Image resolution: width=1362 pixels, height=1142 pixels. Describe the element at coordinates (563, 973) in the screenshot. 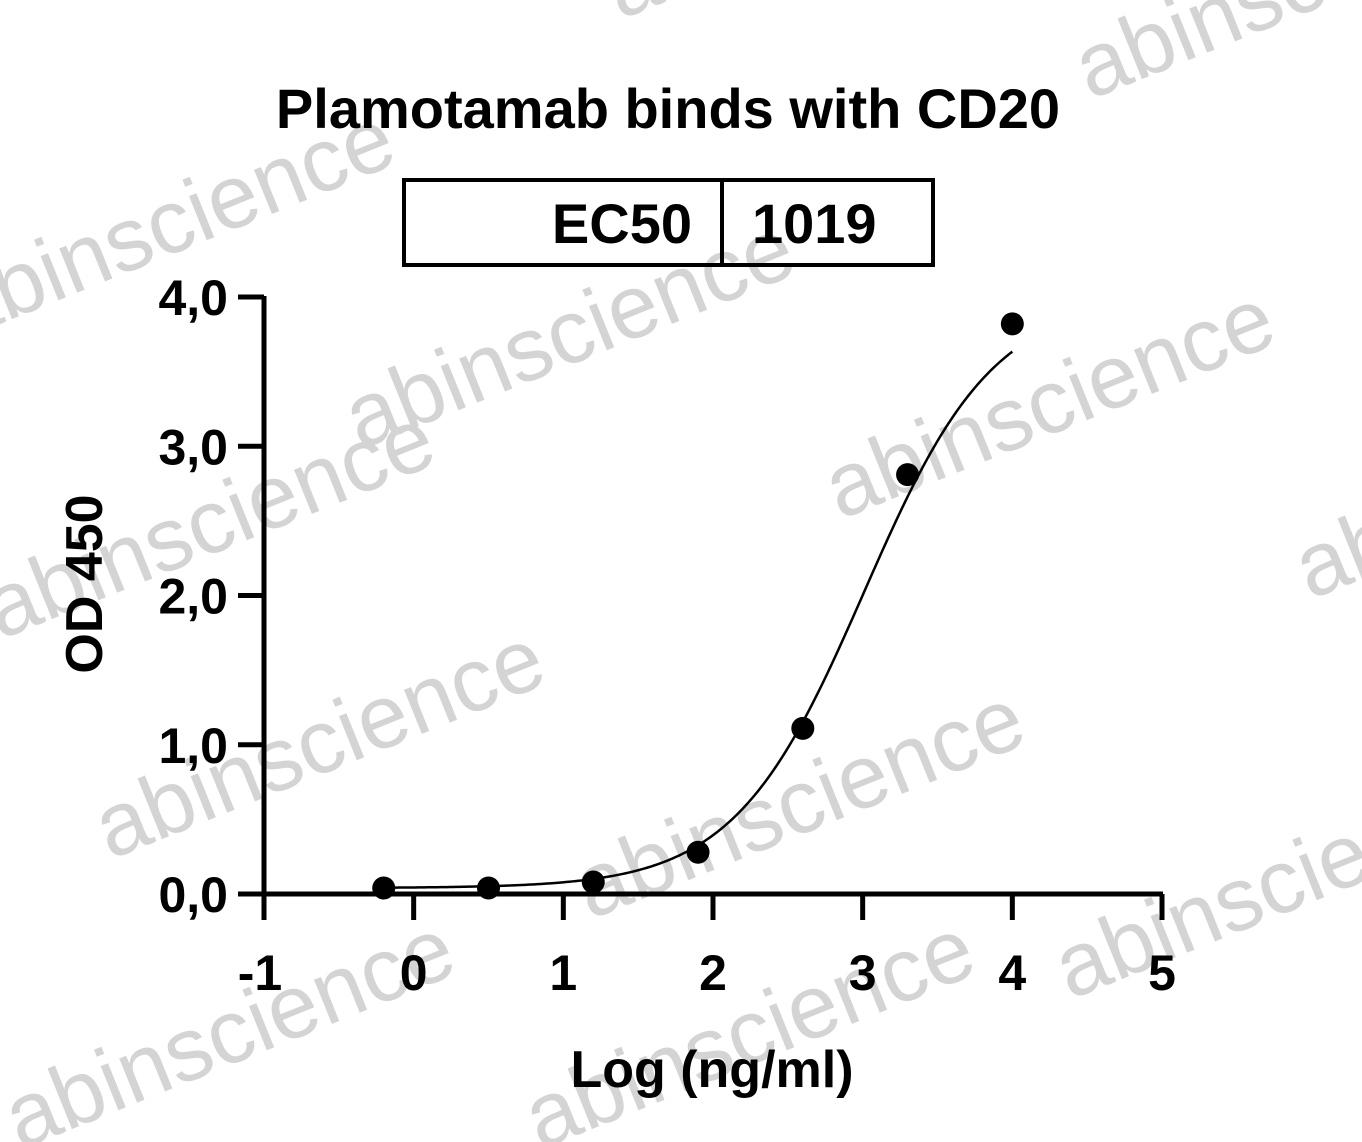

I see `x-tick-label: 1` at that location.